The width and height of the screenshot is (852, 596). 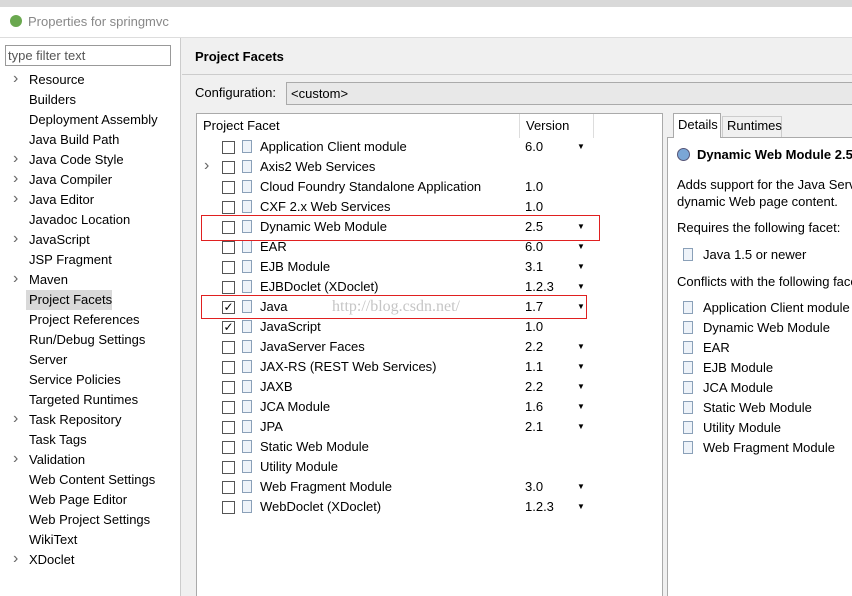 I want to click on tree-item: Server, so click(x=48, y=359).